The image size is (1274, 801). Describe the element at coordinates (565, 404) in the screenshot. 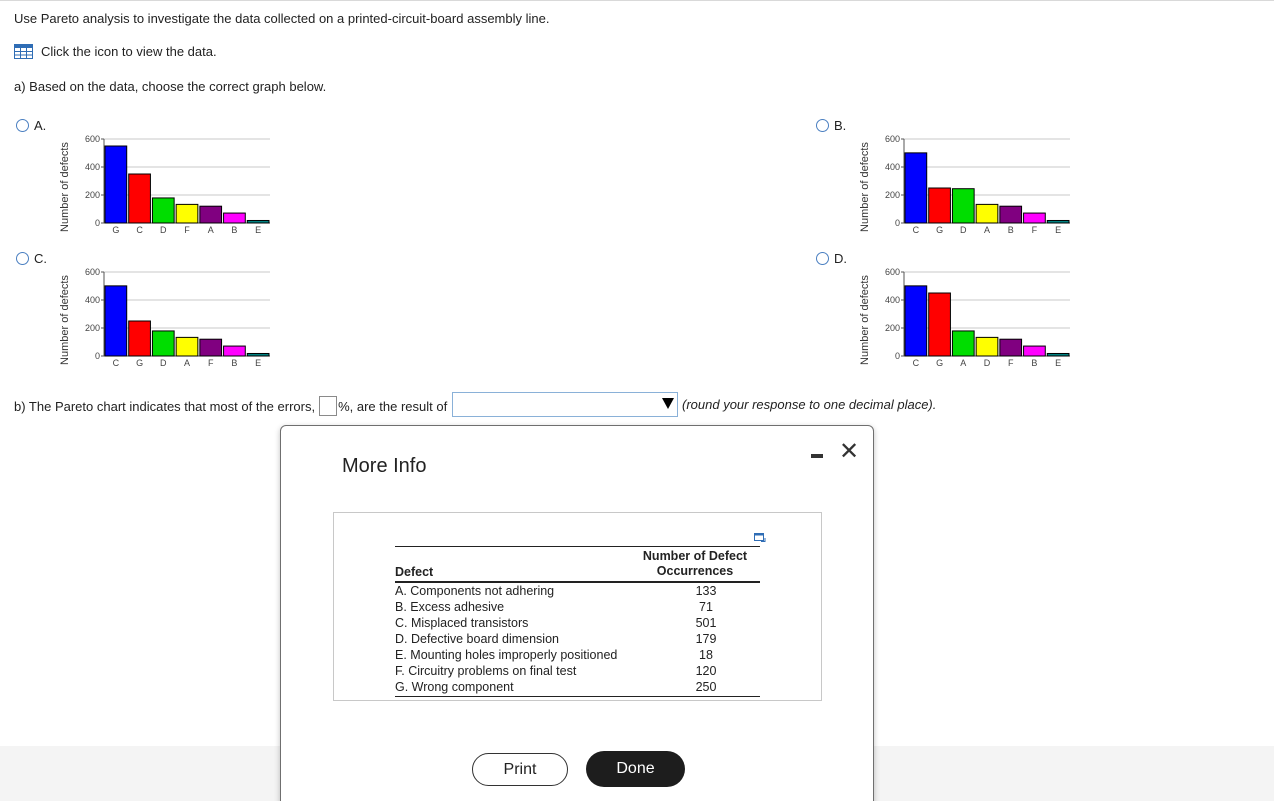

I see `defect-select` at that location.